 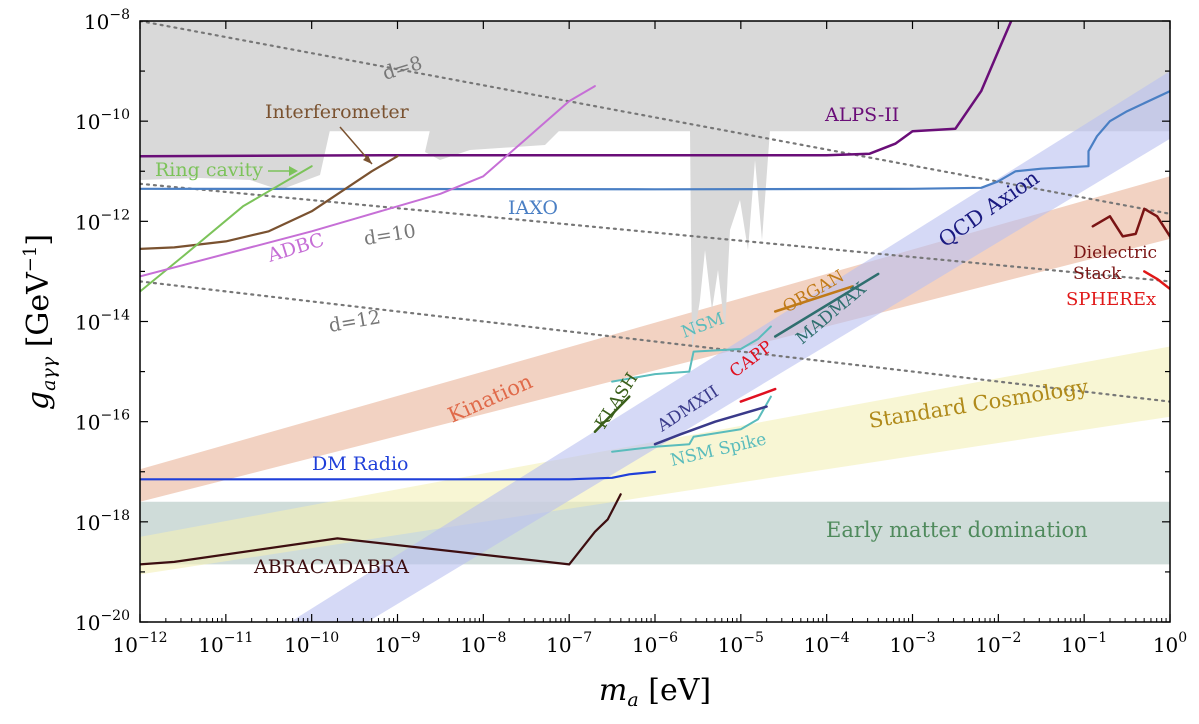 I want to click on series-line-spherex, so click(x=1156, y=280).